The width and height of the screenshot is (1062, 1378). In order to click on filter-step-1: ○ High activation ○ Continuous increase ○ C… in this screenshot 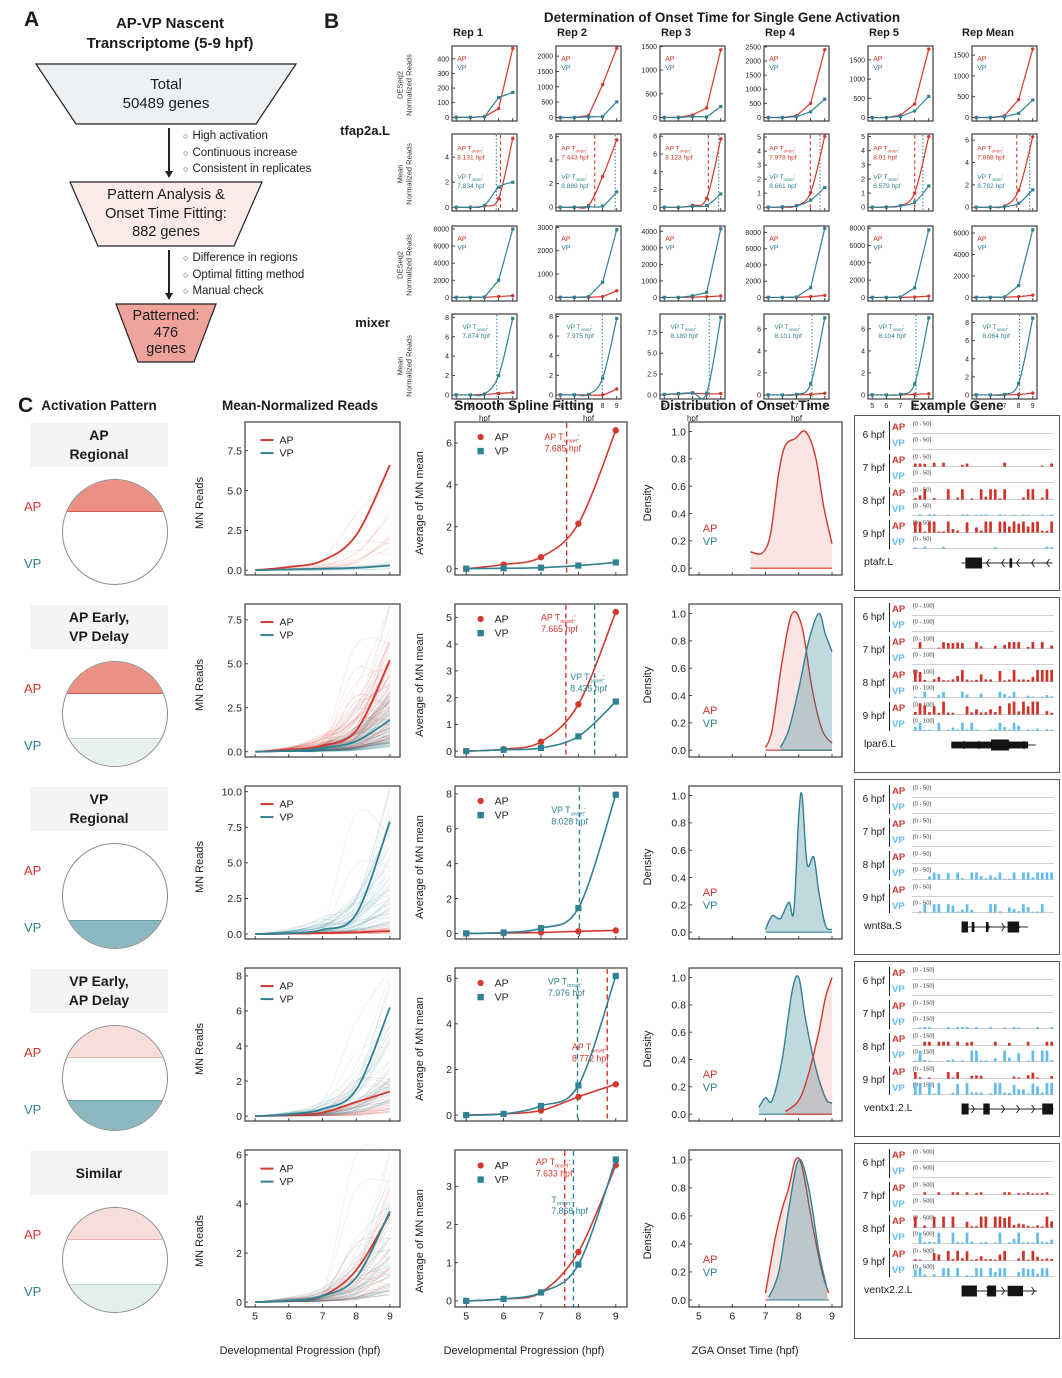, I will do `click(240, 153)`.